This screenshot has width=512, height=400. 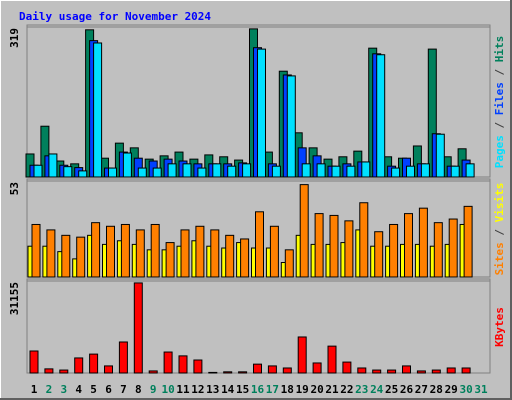 I want to click on x-tick-label: 29, so click(x=451, y=389).